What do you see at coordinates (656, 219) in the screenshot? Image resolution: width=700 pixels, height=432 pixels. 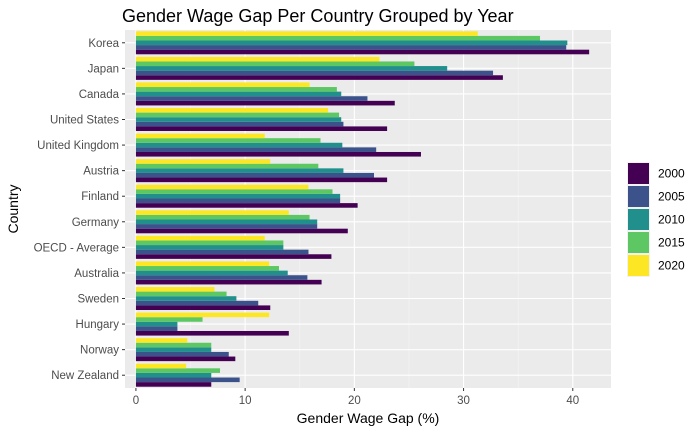 I see `legend: 2000 2005 2010 2015 2020` at bounding box center [656, 219].